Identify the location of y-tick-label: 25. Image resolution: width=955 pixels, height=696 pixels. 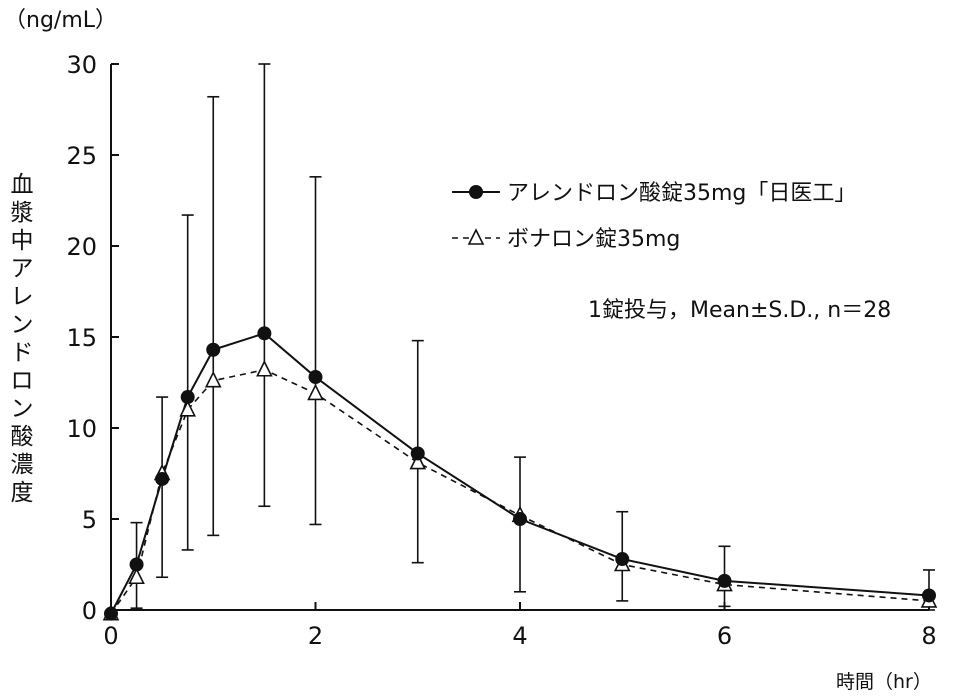
(81, 156).